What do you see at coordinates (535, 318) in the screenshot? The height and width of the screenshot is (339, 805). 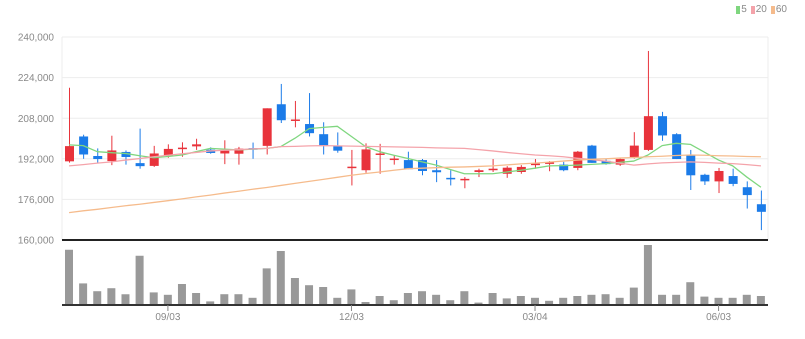 I see `x-tick-label: 03/04` at bounding box center [535, 318].